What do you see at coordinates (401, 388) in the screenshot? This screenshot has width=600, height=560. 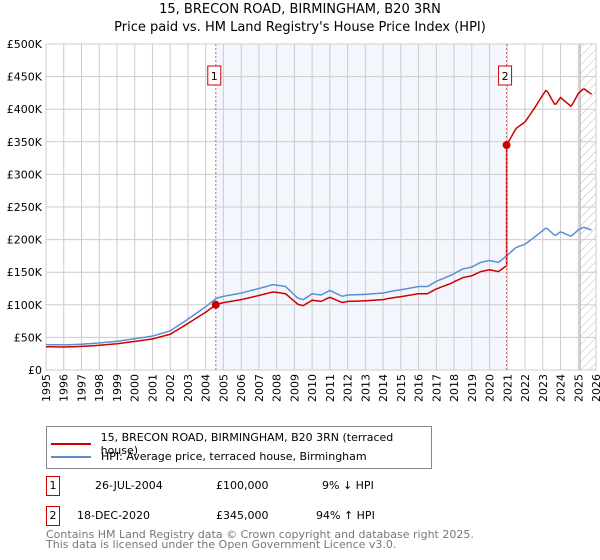 I see `x-tick-label: 2015` at bounding box center [401, 388].